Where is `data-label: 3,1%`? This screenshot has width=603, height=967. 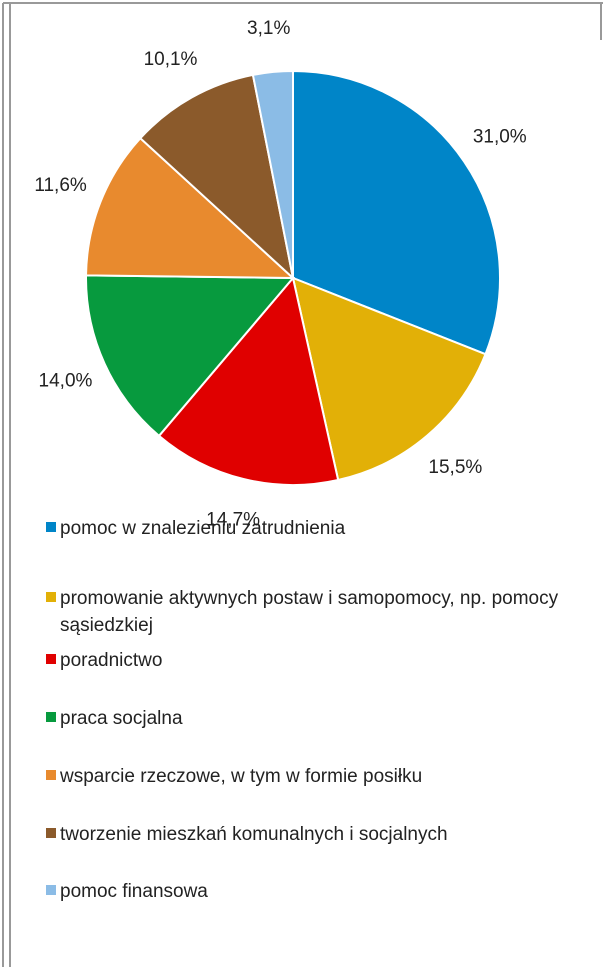 data-label: 3,1% is located at coordinates (268, 28).